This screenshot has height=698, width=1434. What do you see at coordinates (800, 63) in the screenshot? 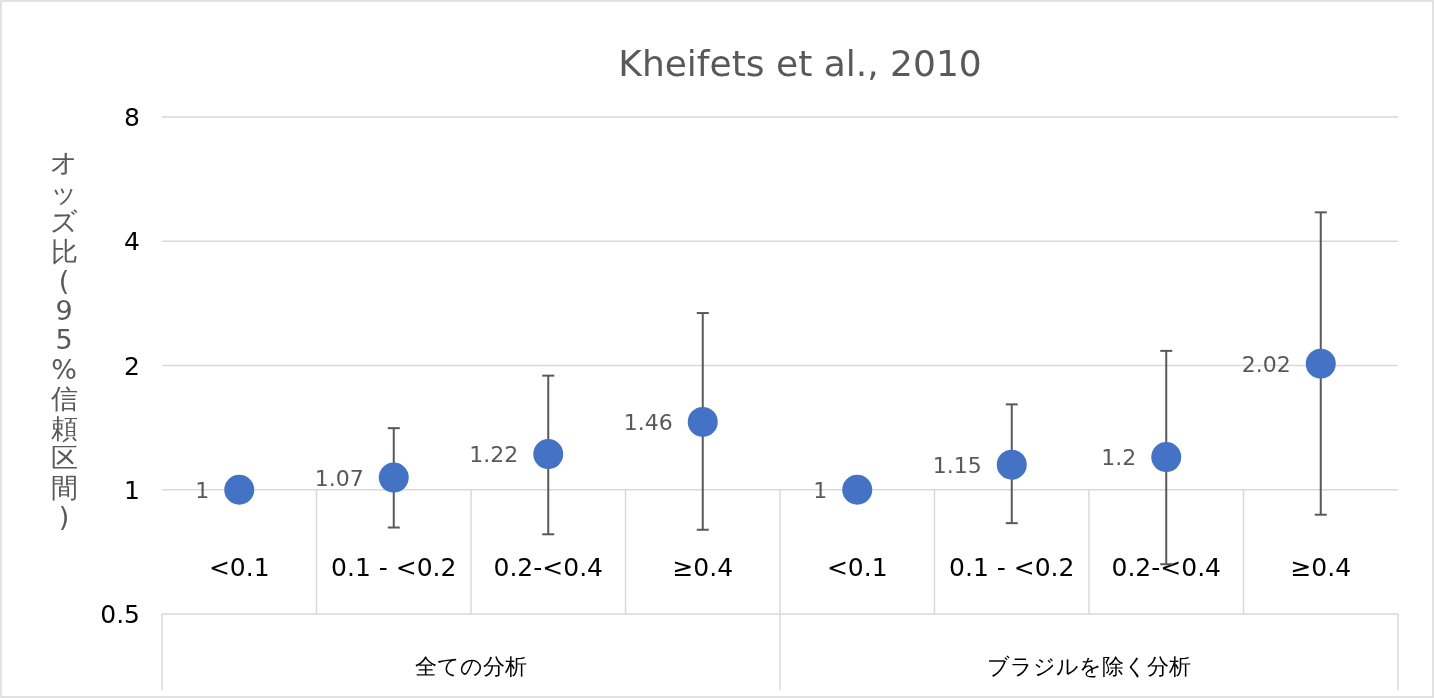
I see `title: Kheifets et al., 2010` at bounding box center [800, 63].